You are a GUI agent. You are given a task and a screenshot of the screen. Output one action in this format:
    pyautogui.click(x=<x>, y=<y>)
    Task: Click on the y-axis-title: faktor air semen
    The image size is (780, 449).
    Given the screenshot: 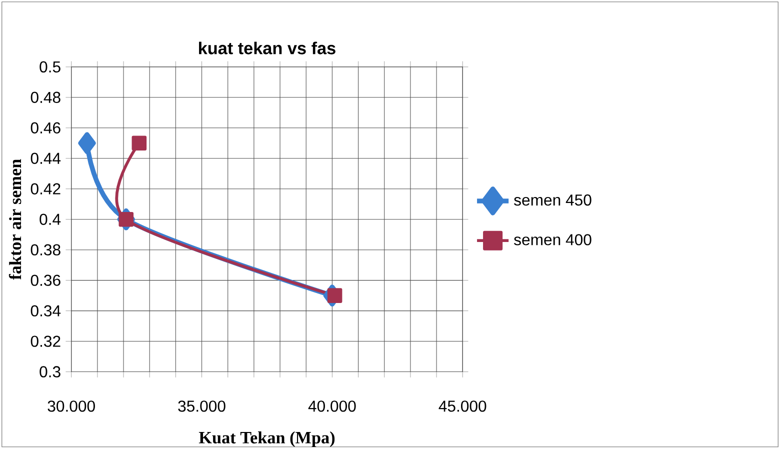 What is the action you would take?
    pyautogui.click(x=15, y=219)
    